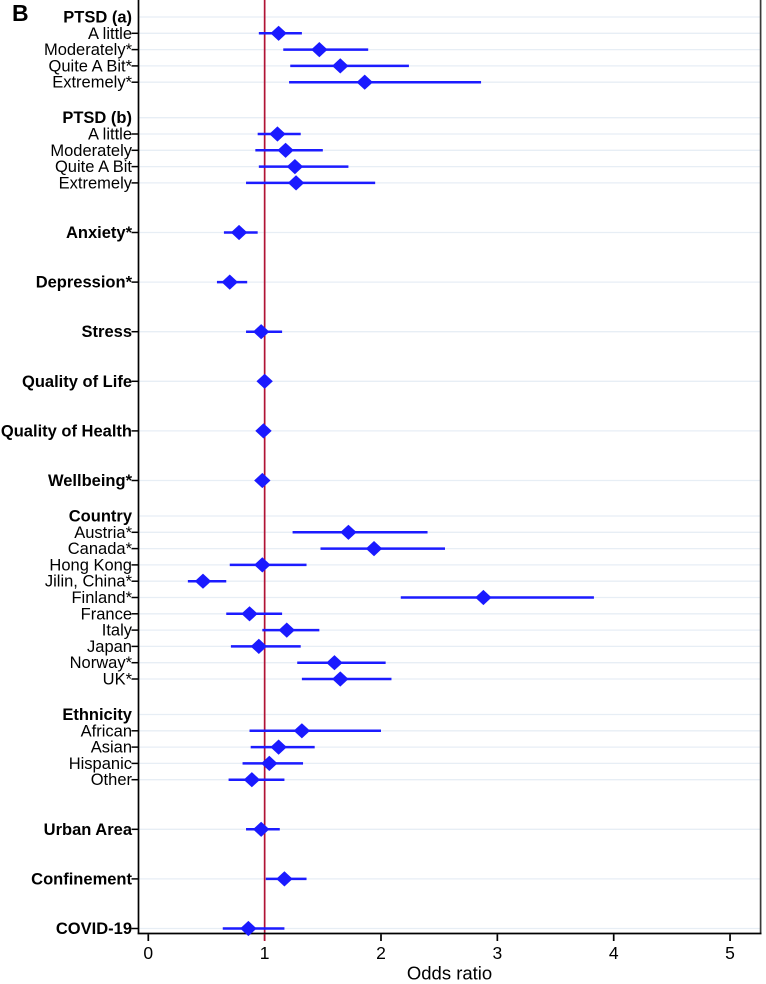 The height and width of the screenshot is (984, 766). I want to click on row-label: Extremely, so click(96, 183).